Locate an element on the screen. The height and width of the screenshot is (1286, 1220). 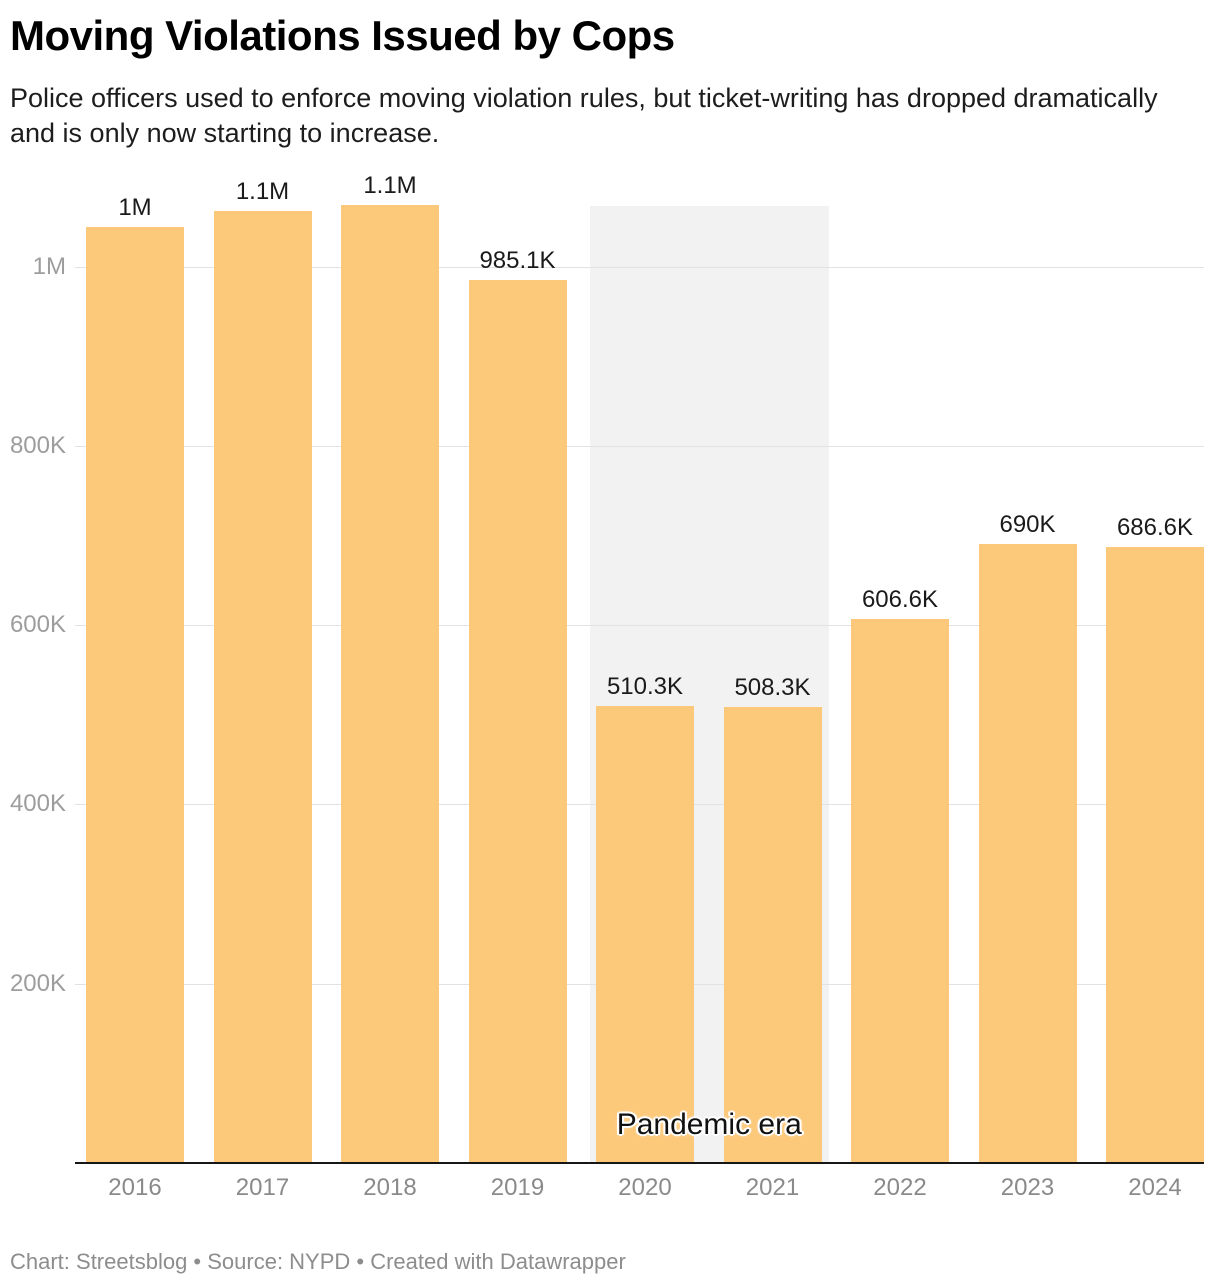
y-axis-label-1M: 1M is located at coordinates (49, 266).